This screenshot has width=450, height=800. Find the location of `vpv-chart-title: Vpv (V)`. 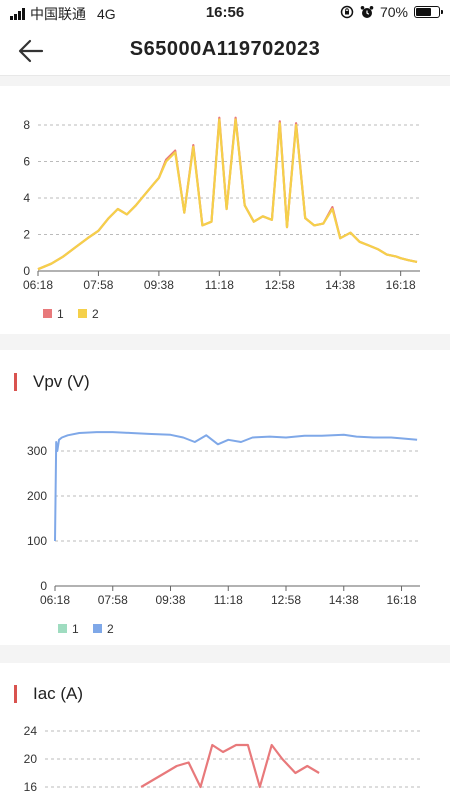

vpv-chart-title: Vpv (V) is located at coordinates (61, 381).